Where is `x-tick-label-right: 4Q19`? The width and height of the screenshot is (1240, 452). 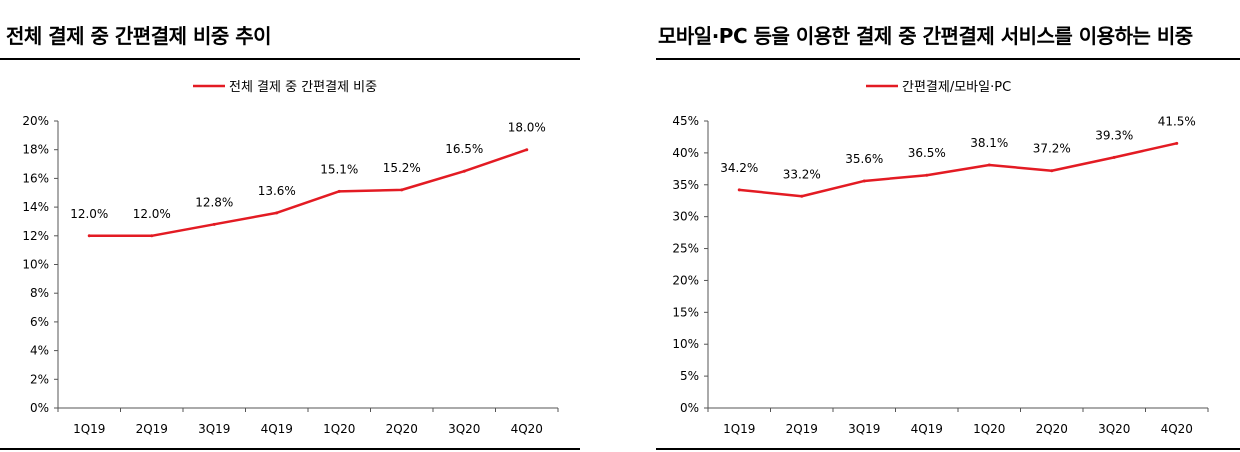
x-tick-label-right: 4Q19 is located at coordinates (927, 429).